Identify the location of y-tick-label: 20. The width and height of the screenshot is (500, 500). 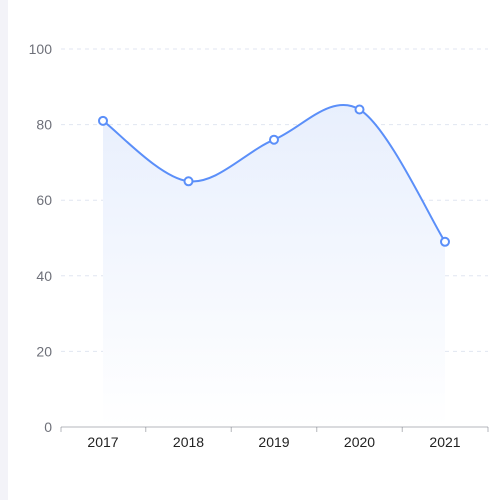
(44, 351).